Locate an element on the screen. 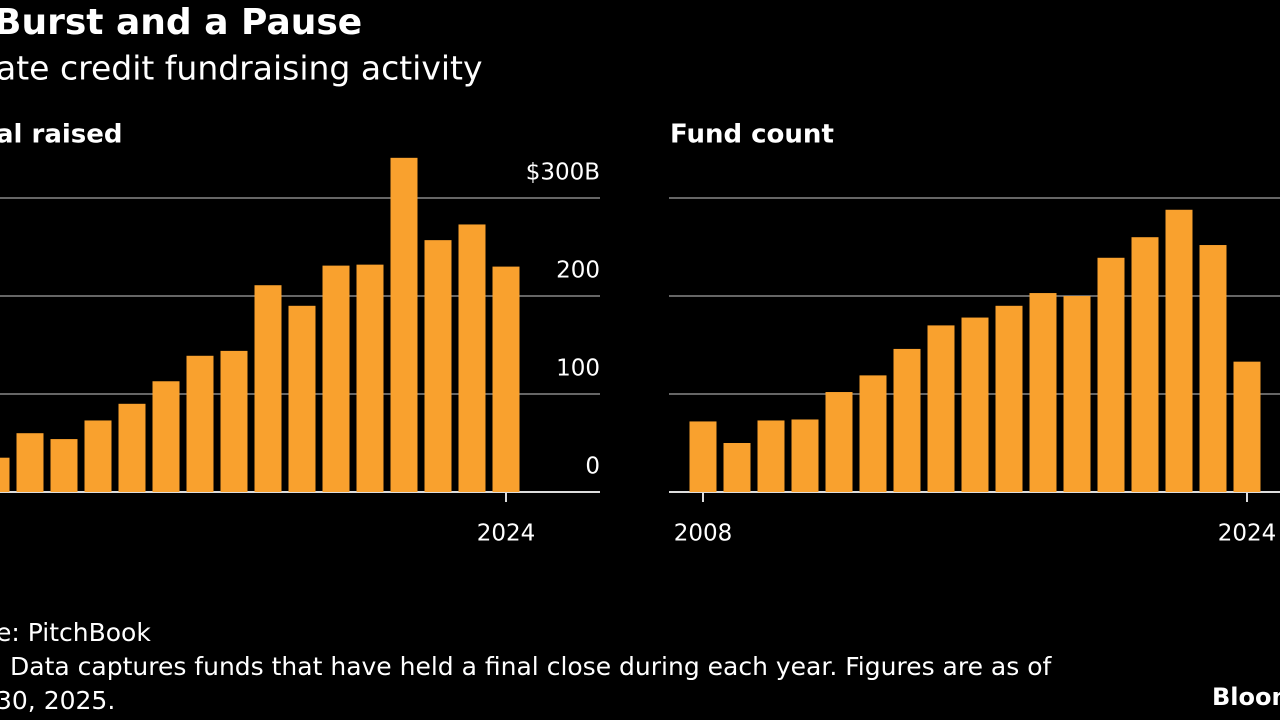 The height and width of the screenshot is (720, 1280). brand: Bloom is located at coordinates (1246, 697).